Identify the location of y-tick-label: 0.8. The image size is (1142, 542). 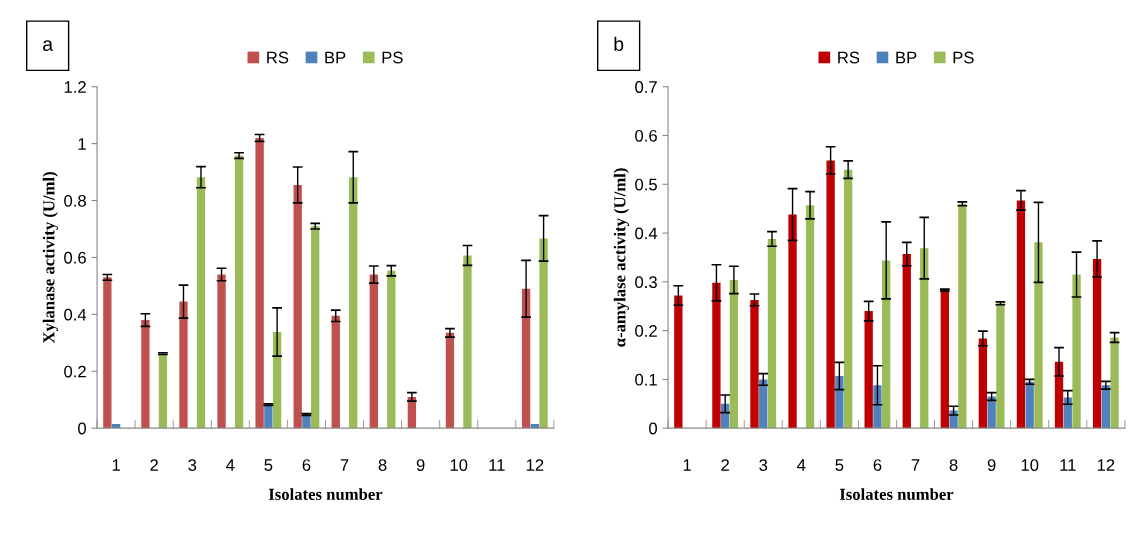
(75, 200).